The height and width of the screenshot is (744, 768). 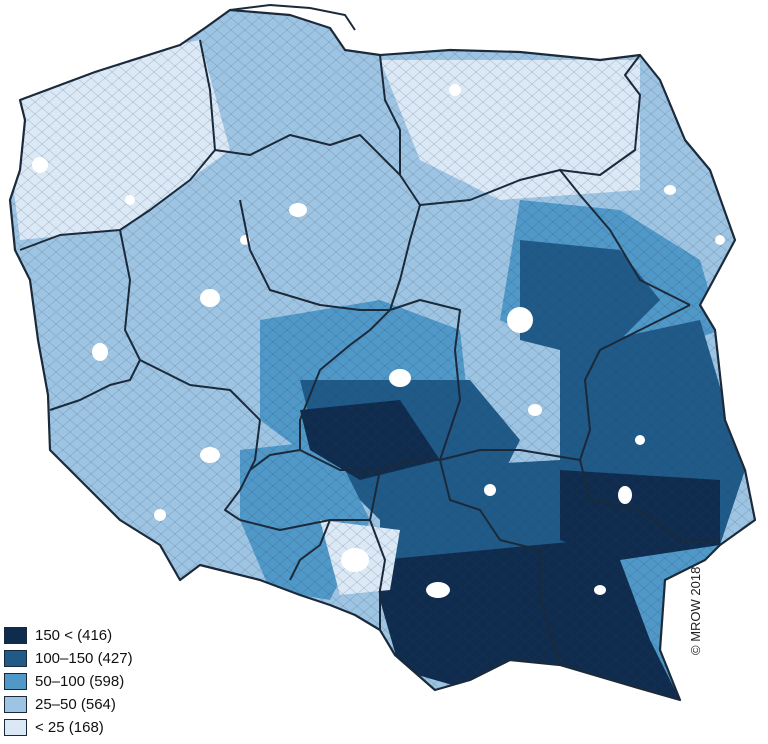 What do you see at coordinates (84, 658) in the screenshot?
I see `legend-label: 100–150 (427)` at bounding box center [84, 658].